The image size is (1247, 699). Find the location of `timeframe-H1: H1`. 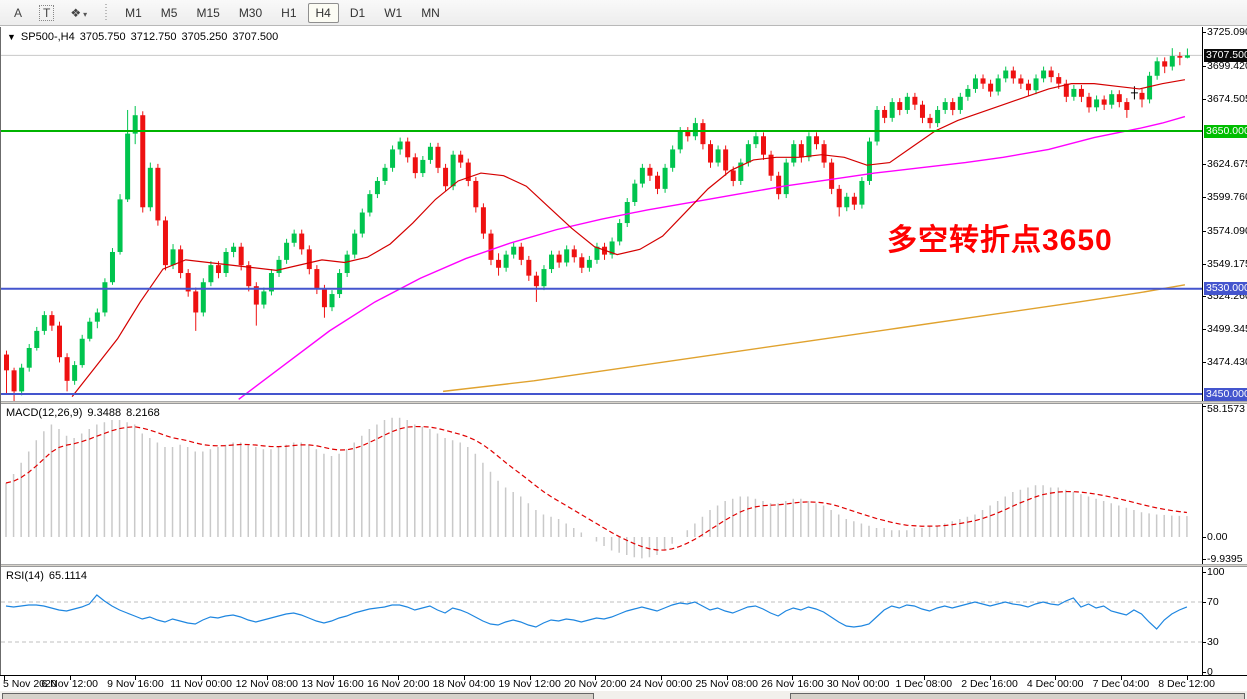

timeframe-H1: H1 is located at coordinates (288, 13).